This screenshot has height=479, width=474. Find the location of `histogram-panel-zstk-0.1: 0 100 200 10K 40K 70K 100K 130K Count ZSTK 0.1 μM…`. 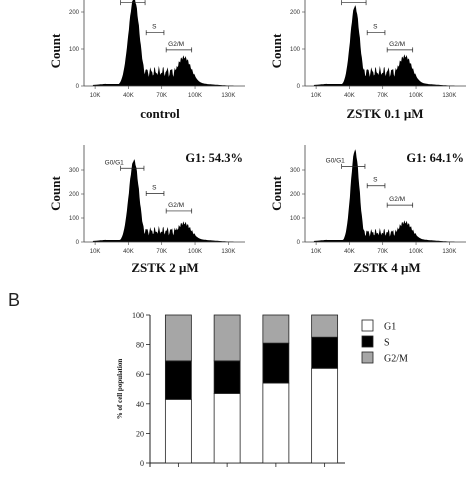

histogram-panel-zstk-0.1: 0 100 200 10K 40K 70K 100K 130K Count ZSTK 0.1 μM… is located at coordinates (367, 60).